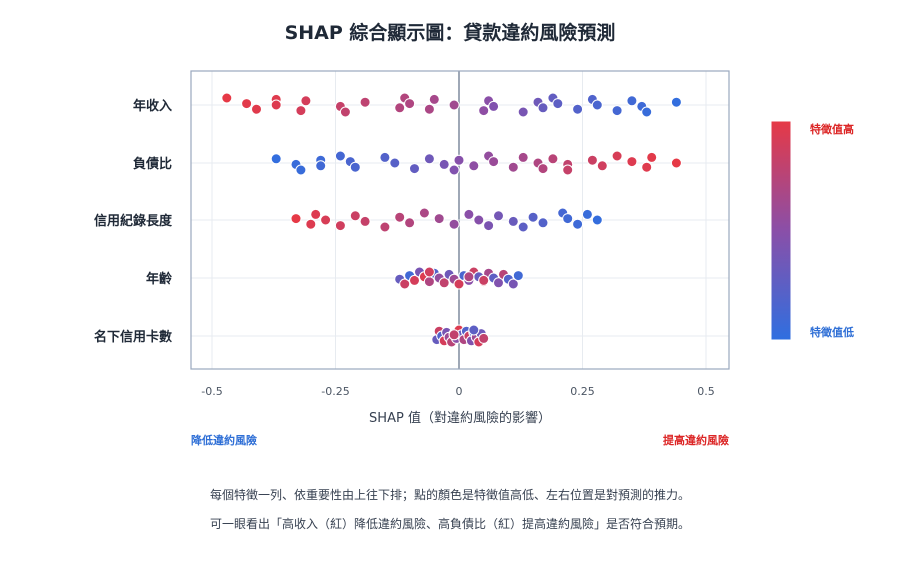  I want to click on decrease-risk-label: 降低違約風險, so click(224, 440).